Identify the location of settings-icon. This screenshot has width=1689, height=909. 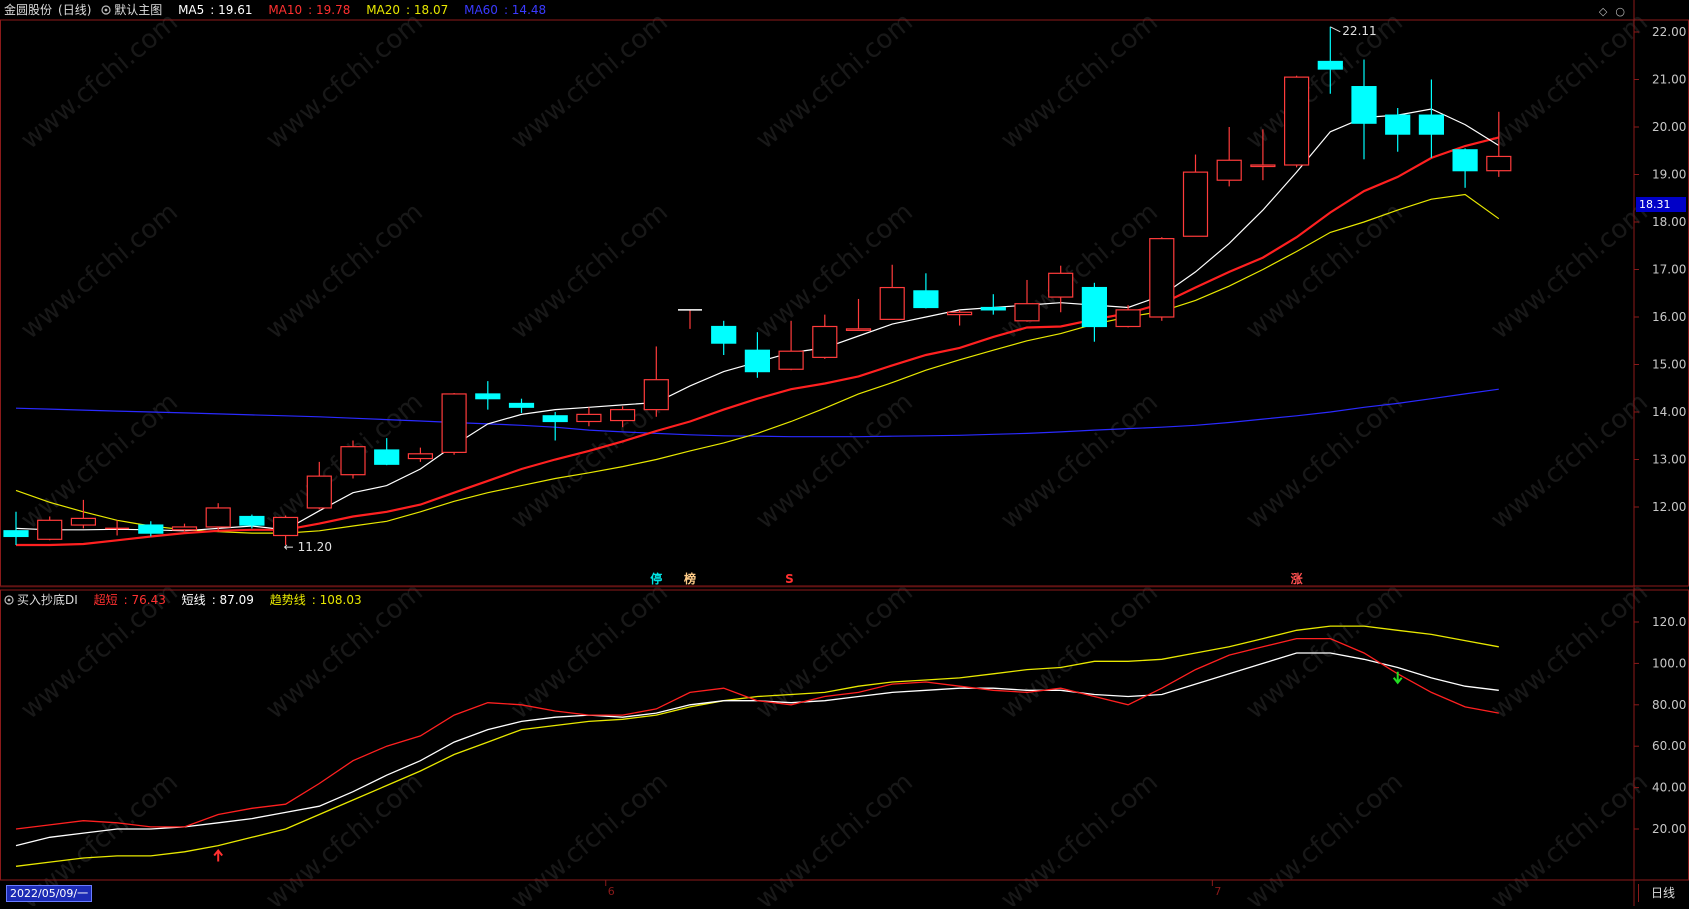
(106, 10).